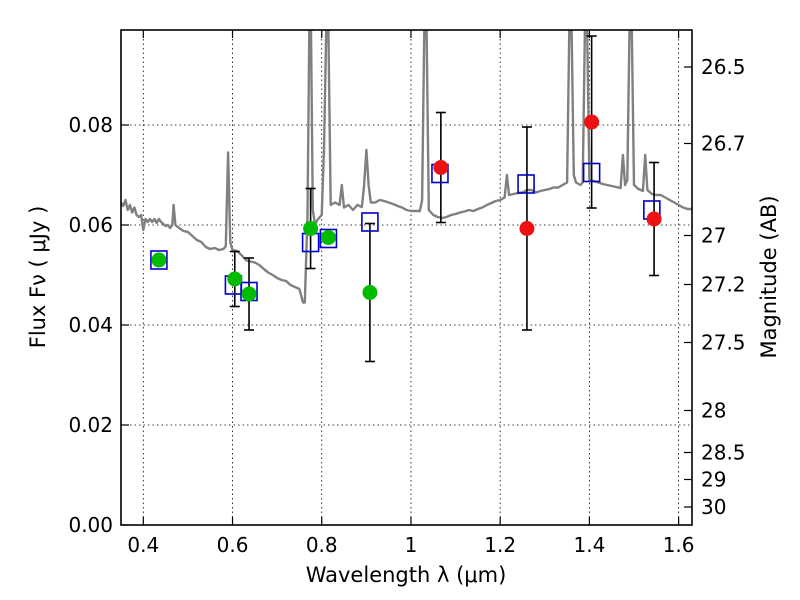 This screenshot has width=800, height=600. I want to click on y-tick-label: 0.06, so click(90, 225).